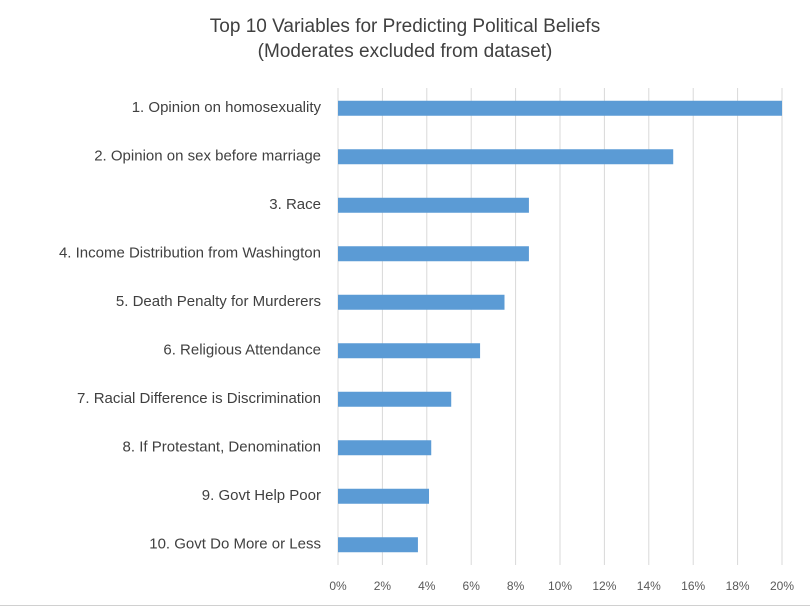 This screenshot has width=810, height=607. What do you see at coordinates (242, 350) in the screenshot?
I see `y-tick-label: 6. Religious Attendance` at bounding box center [242, 350].